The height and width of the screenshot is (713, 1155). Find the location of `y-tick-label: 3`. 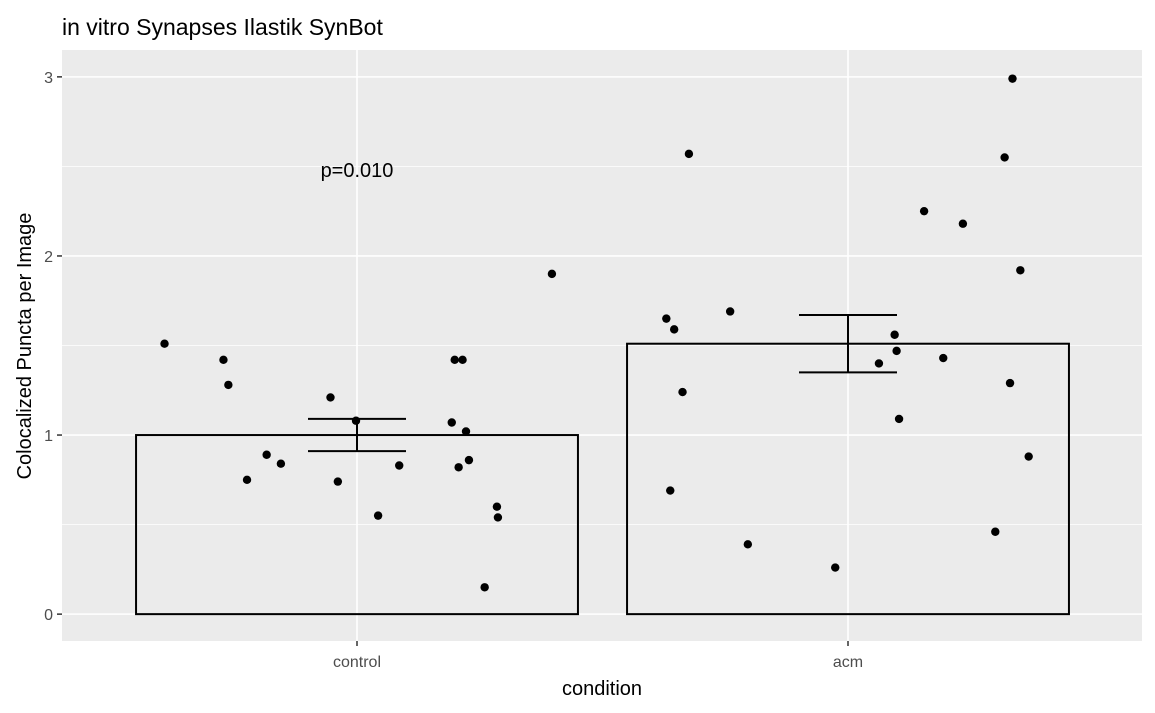

y-tick-label: 3 is located at coordinates (48, 78).